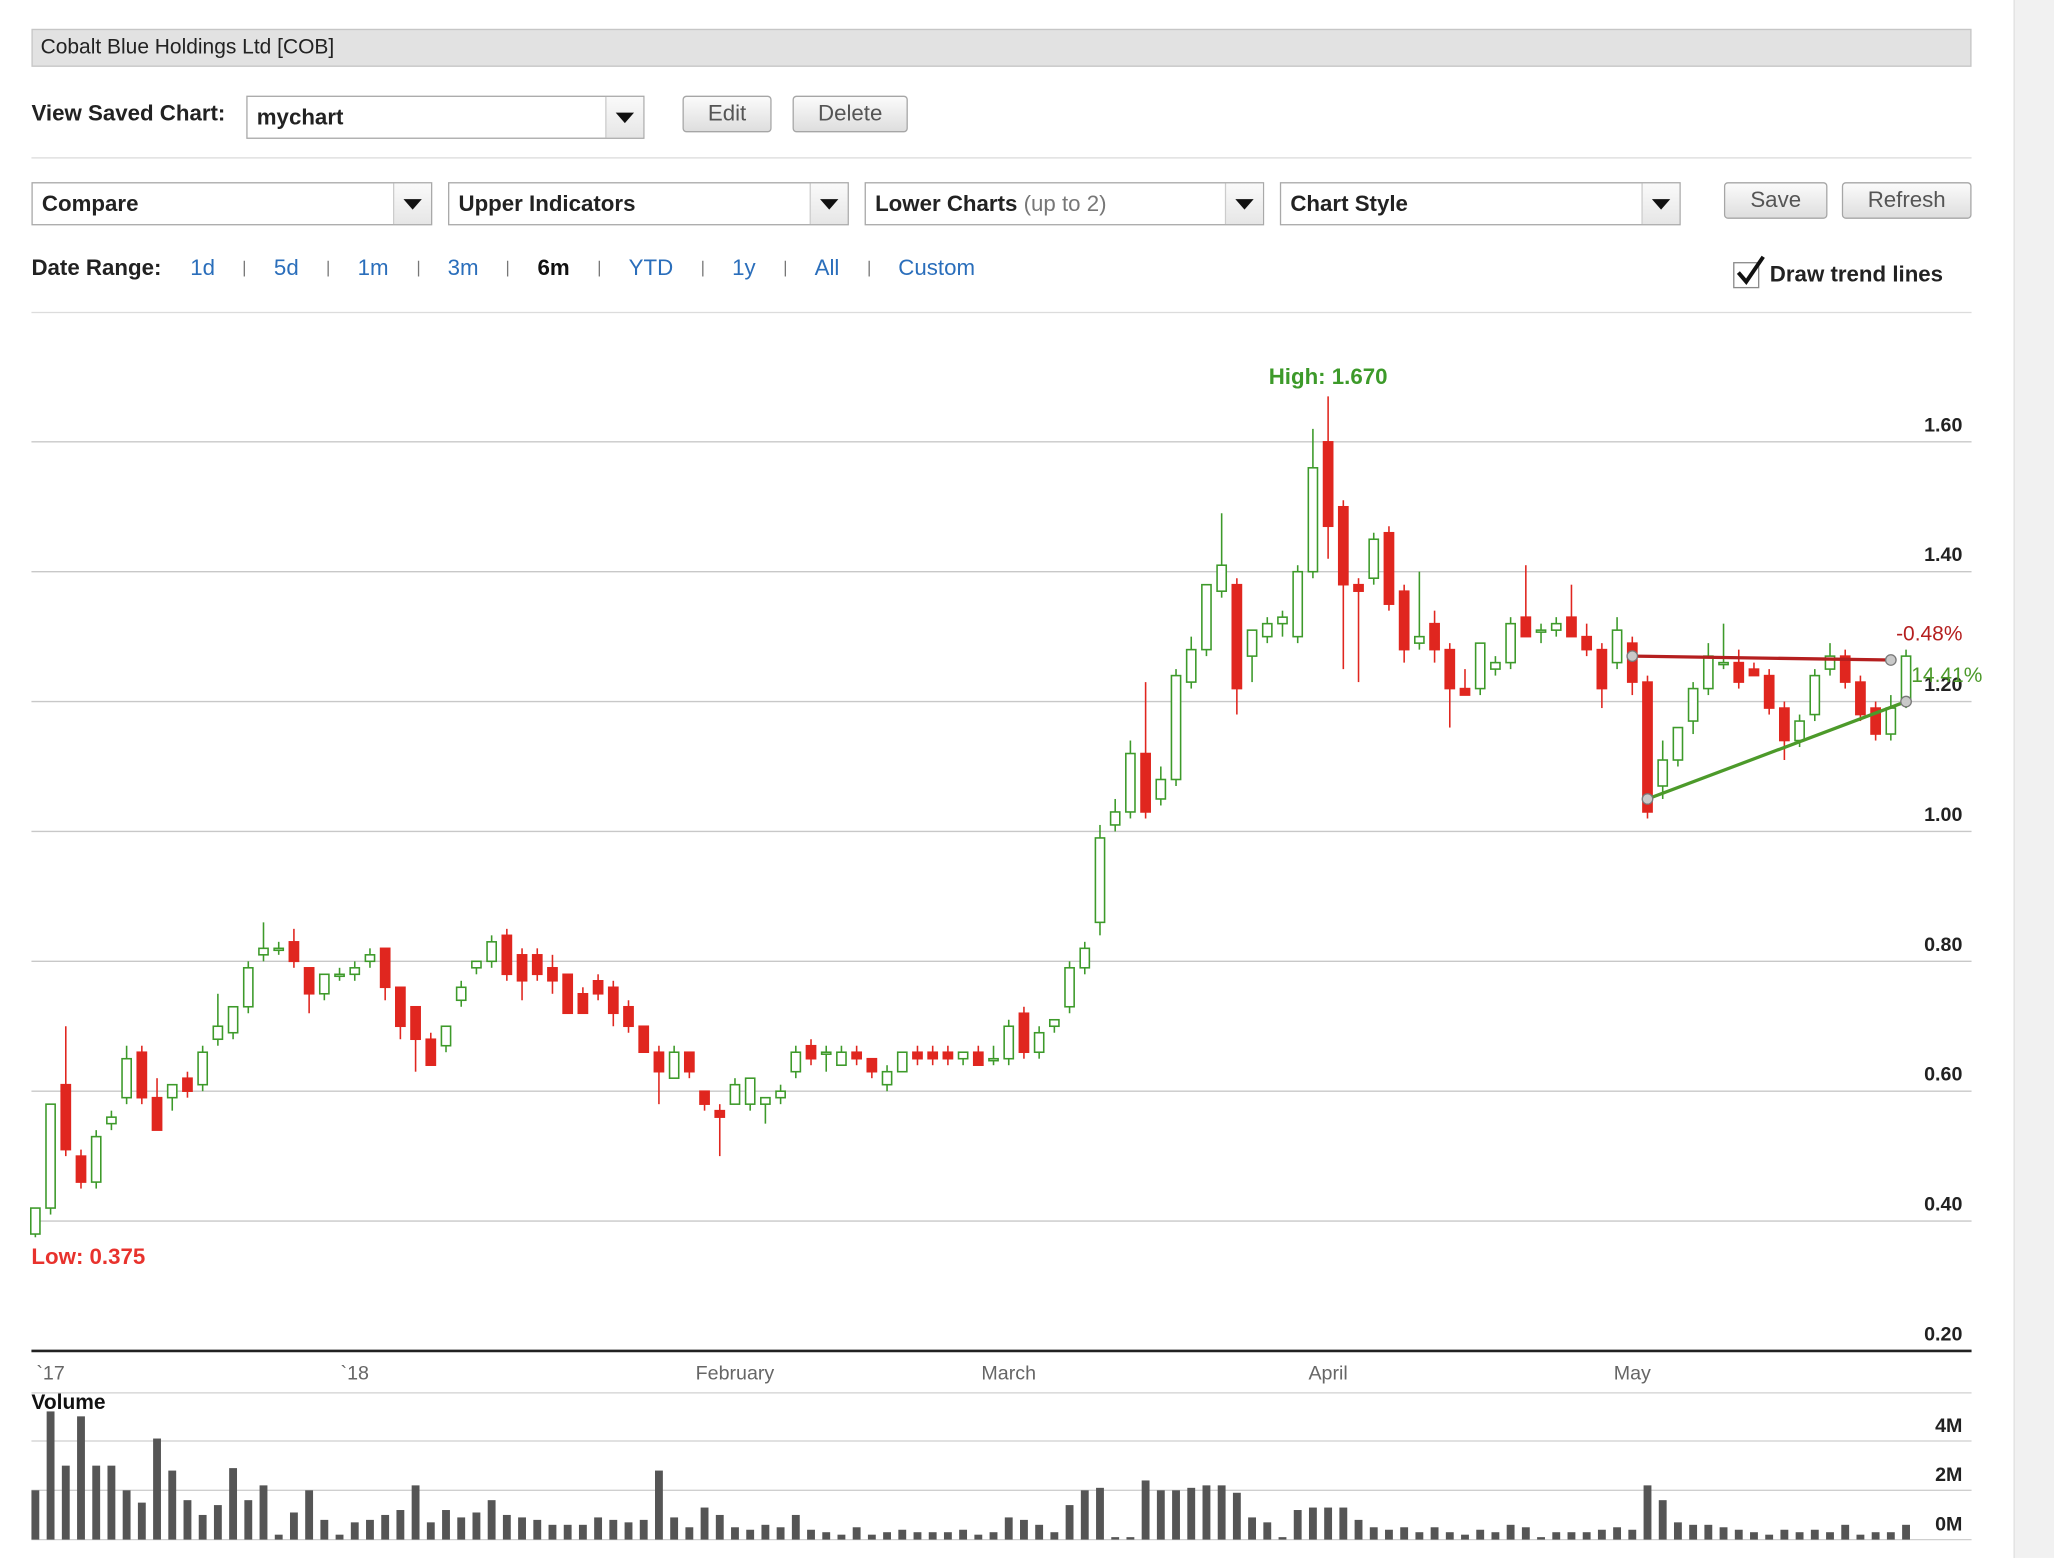  What do you see at coordinates (1775, 200) in the screenshot?
I see `save-button: Save` at bounding box center [1775, 200].